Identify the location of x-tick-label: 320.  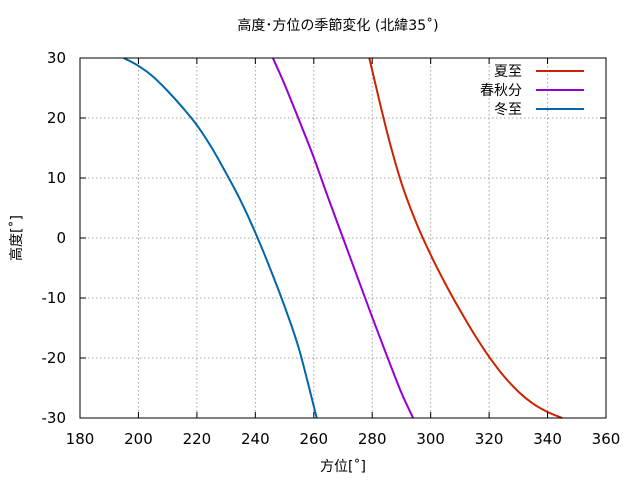
(489, 439).